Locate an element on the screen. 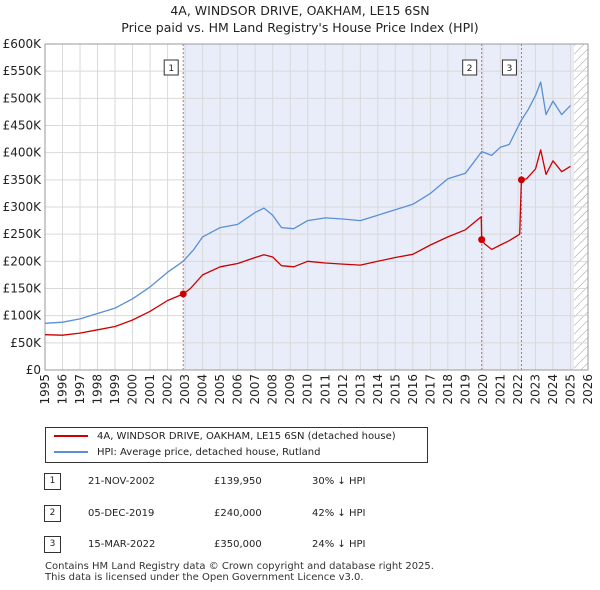 The image size is (600, 590). y-tick-label: £100K is located at coordinates (23, 316).